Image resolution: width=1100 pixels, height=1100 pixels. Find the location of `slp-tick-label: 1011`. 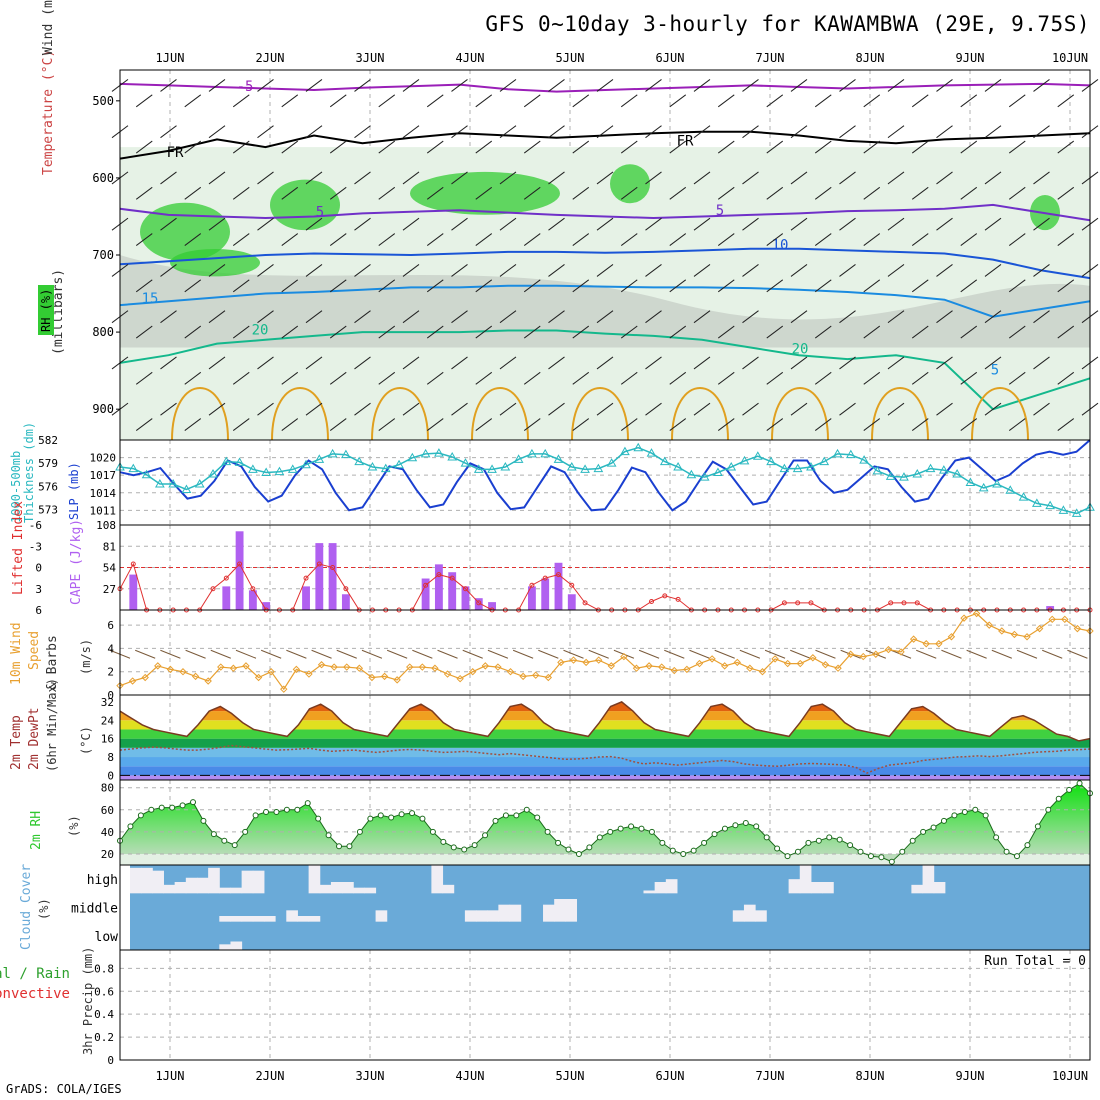

slp-tick-label: 1011 is located at coordinates (103, 510).